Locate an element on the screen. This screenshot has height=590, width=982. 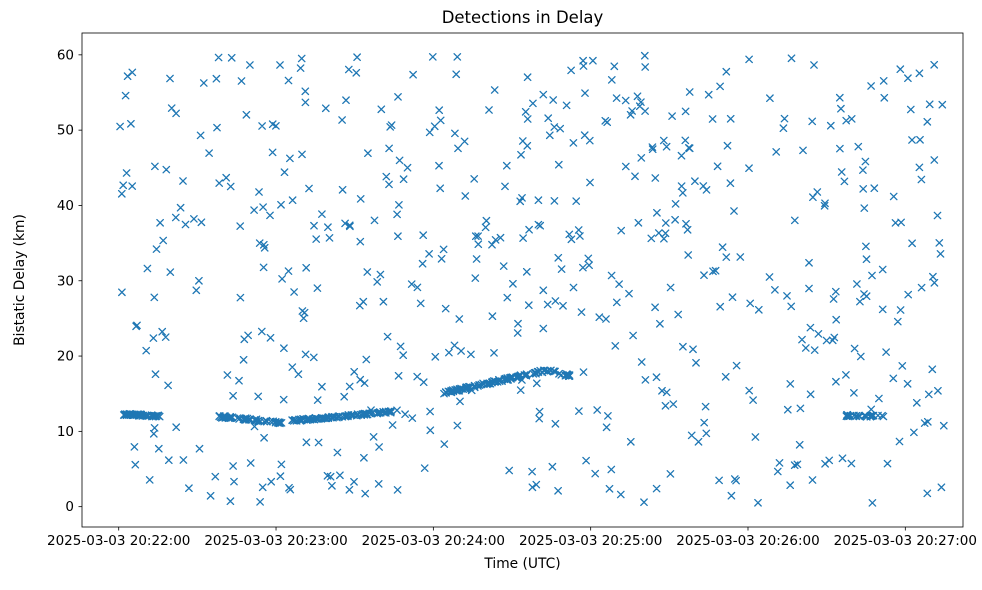
x-tick-label: 2025-03-03 20:22:00 is located at coordinates (118, 541).